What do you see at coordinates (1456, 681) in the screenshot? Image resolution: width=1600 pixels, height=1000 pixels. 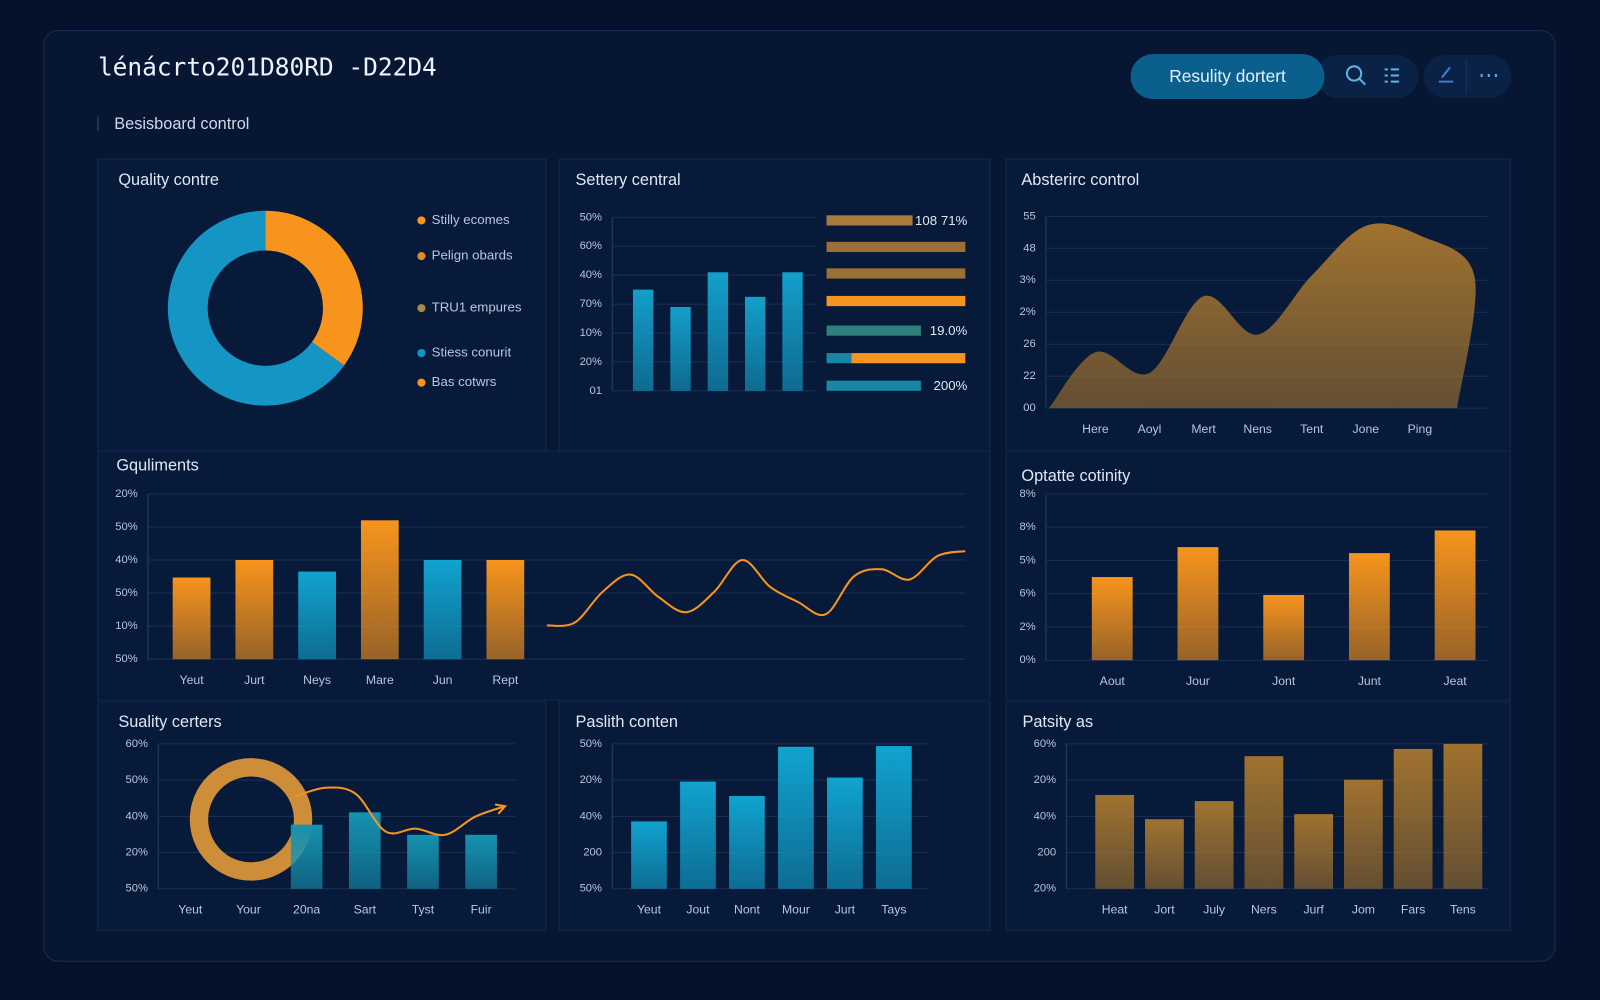 I see `x-tick-label: Jeat` at bounding box center [1456, 681].